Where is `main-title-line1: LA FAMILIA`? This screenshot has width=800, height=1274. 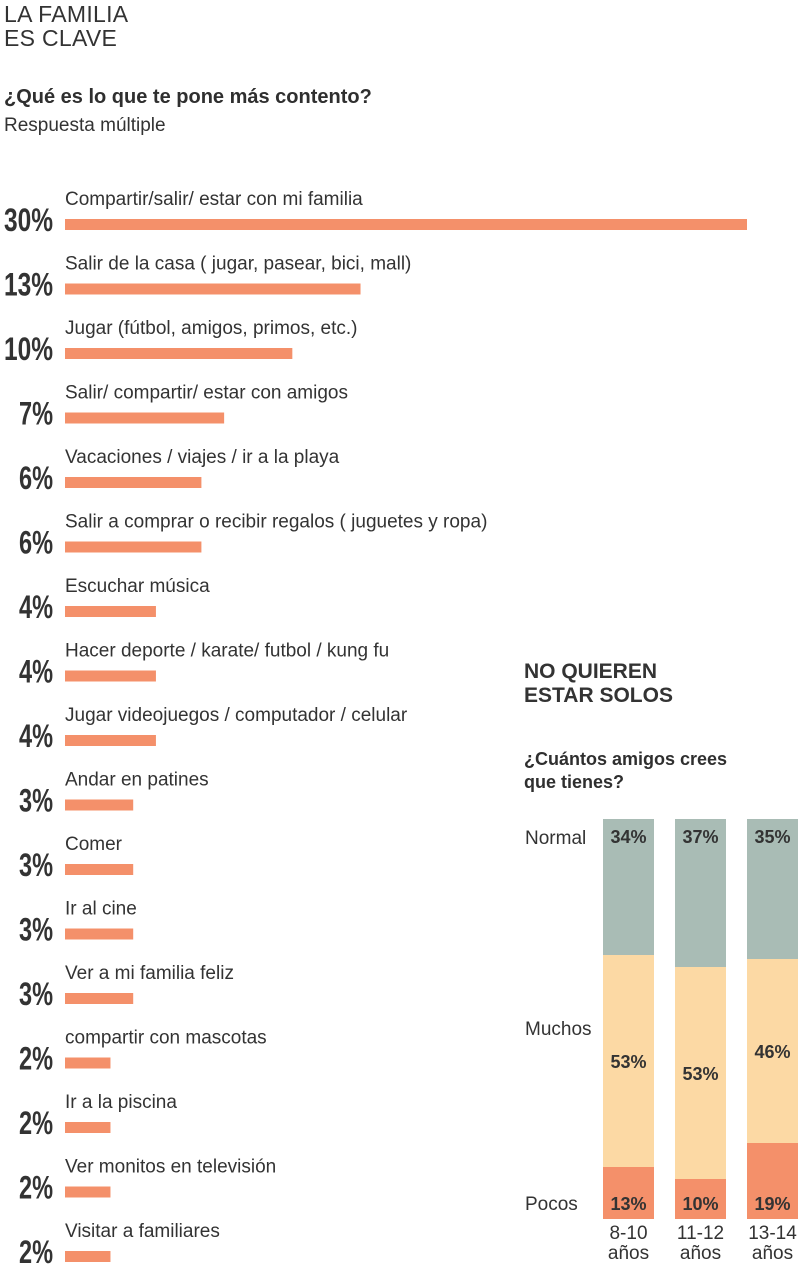 main-title-line1: LA FAMILIA is located at coordinates (66, 14).